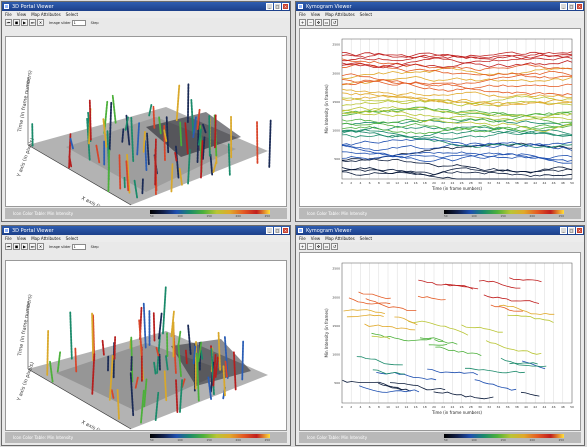 Image resolution: width=587 pixels, height=447 pixels. What do you see at coordinates (440, 230) in the screenshot?
I see `title-bar: Kymogram Viewer _ □ ×` at bounding box center [440, 230].